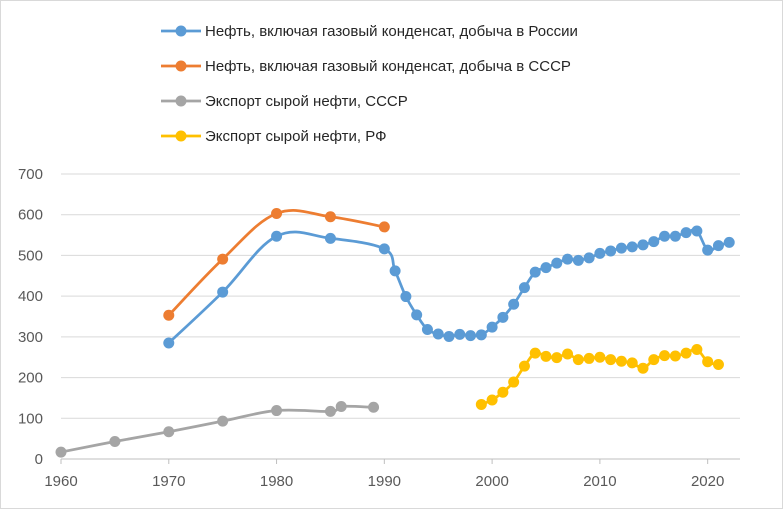 This screenshot has width=783, height=509. I want to click on y-tick-label: 100, so click(30, 418).